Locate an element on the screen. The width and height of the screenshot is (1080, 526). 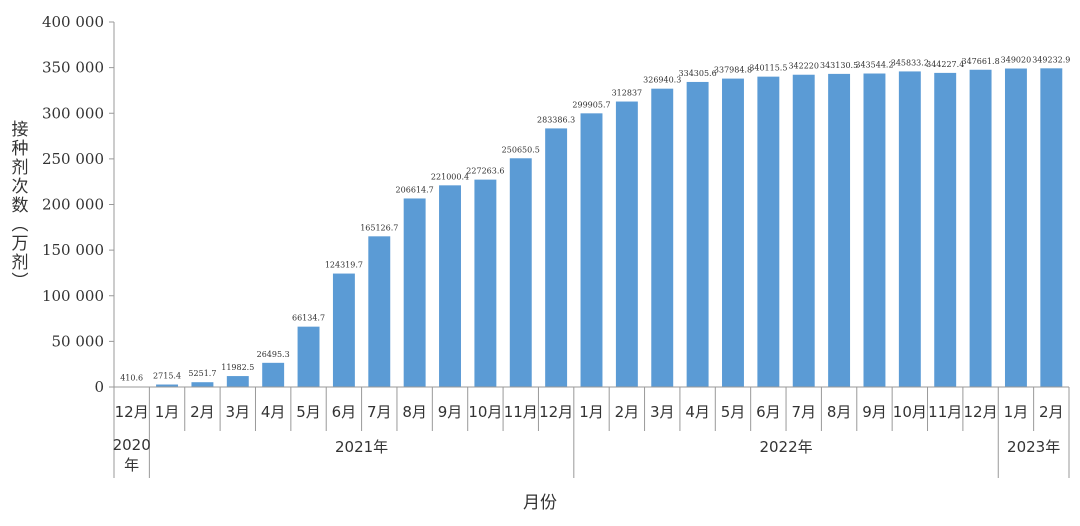
x-axis-title: 月份 is located at coordinates (540, 503).